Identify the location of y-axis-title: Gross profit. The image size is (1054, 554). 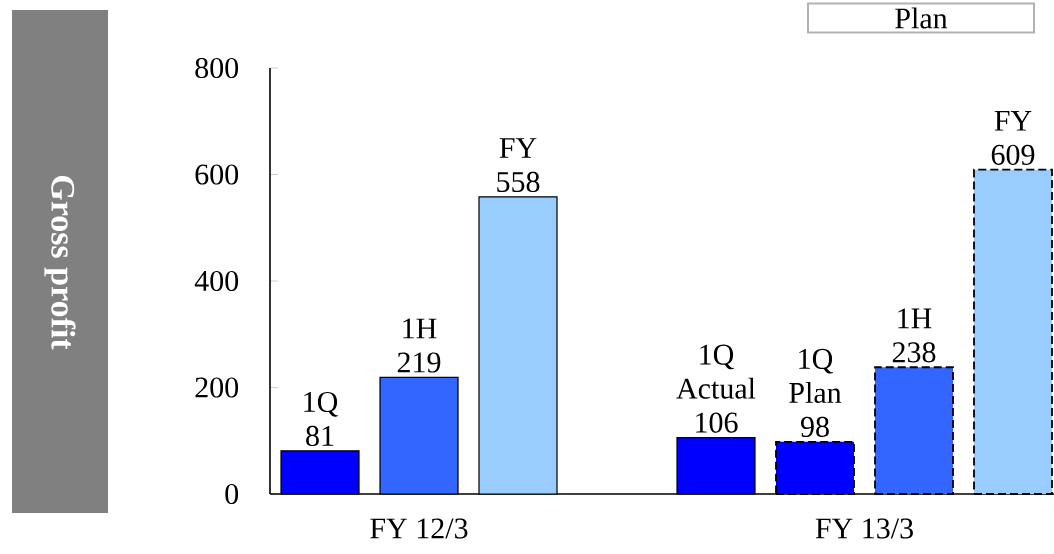
(60, 262).